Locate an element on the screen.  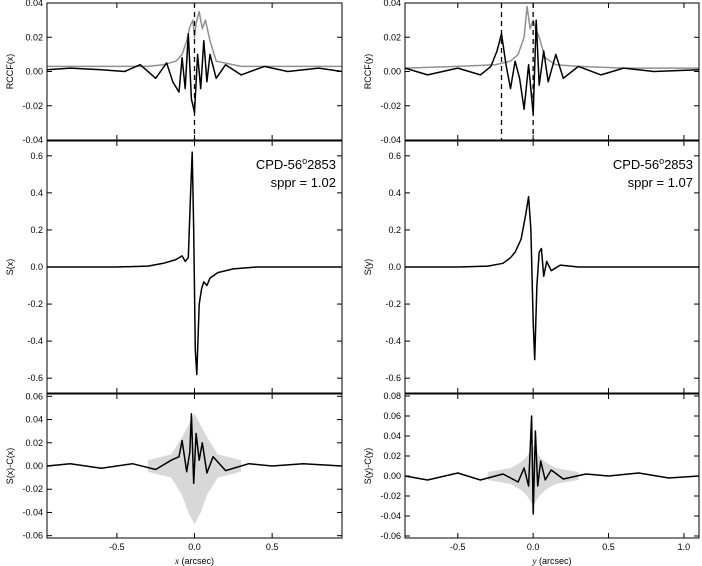
y-axis-label: S(y) is located at coordinates (368, 267).